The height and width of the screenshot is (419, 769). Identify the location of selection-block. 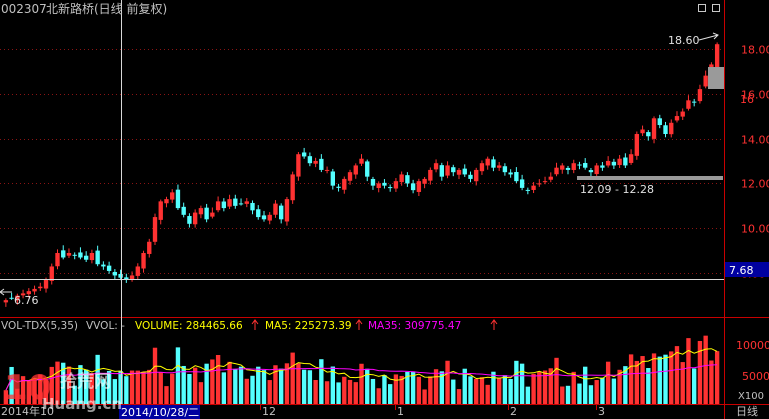
(716, 78).